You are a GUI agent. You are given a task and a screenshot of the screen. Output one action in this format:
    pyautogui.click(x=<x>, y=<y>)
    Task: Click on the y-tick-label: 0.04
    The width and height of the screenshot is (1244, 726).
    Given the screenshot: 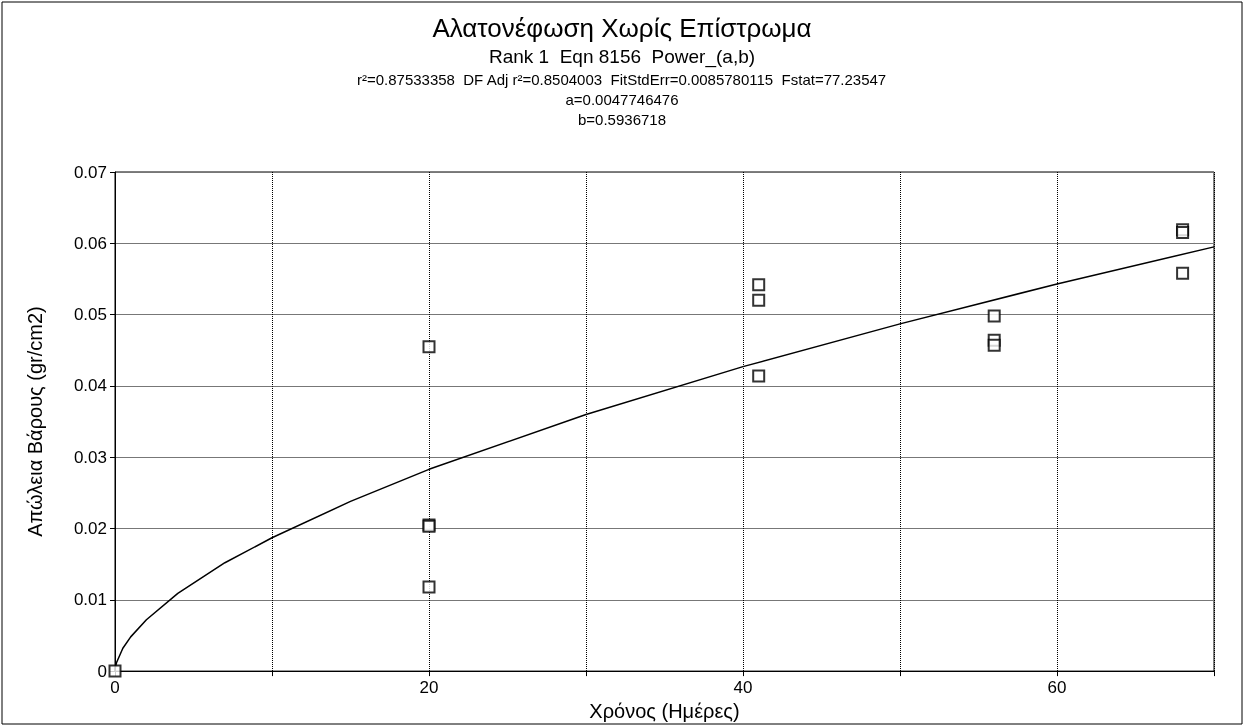 What is the action you would take?
    pyautogui.click(x=90, y=386)
    